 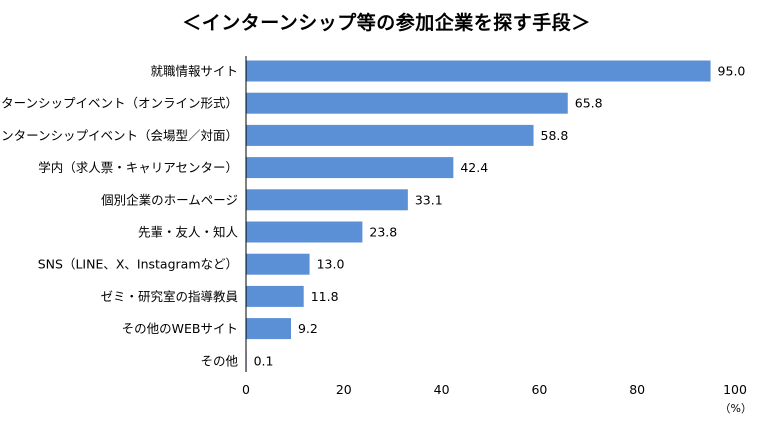 What do you see at coordinates (735, 389) in the screenshot?
I see `x-tick-label: 100` at bounding box center [735, 389].